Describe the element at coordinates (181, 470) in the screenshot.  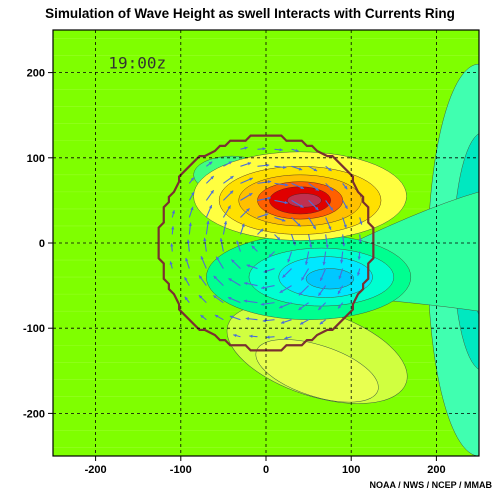
I see `x-tick-label: -100` at that location.